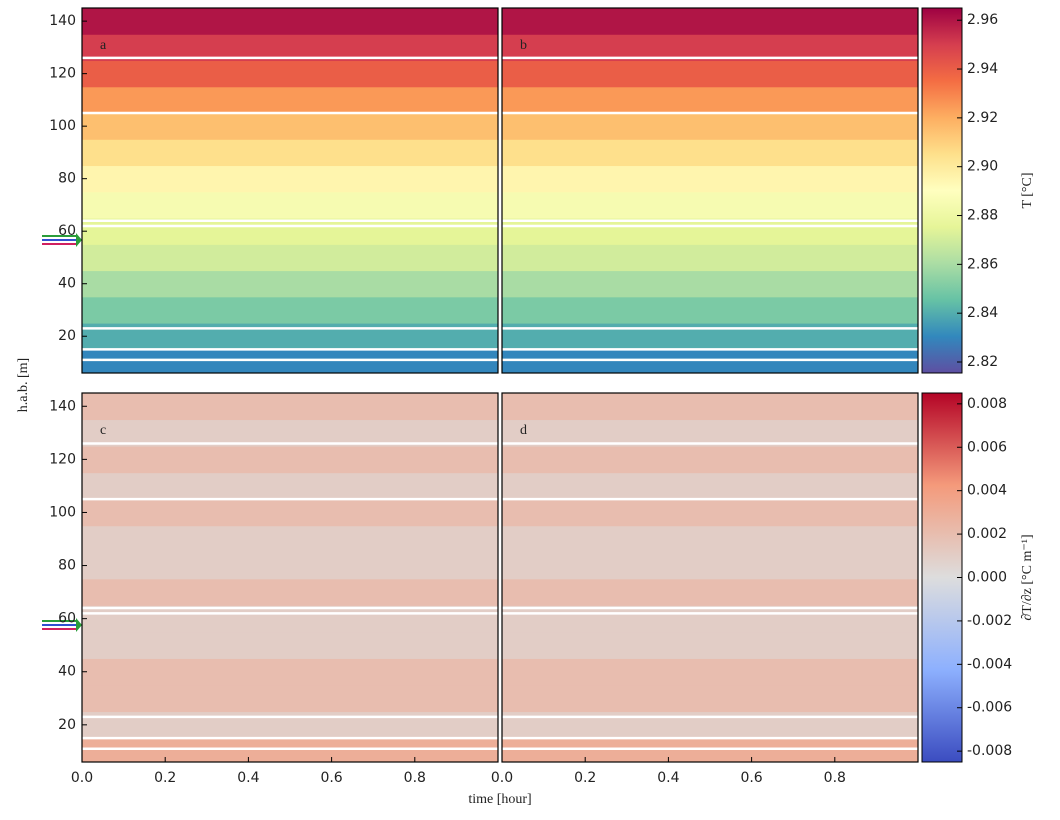 The height and width of the screenshot is (820, 1060). I want to click on colorbar-tick-label: 2.90, so click(982, 167).